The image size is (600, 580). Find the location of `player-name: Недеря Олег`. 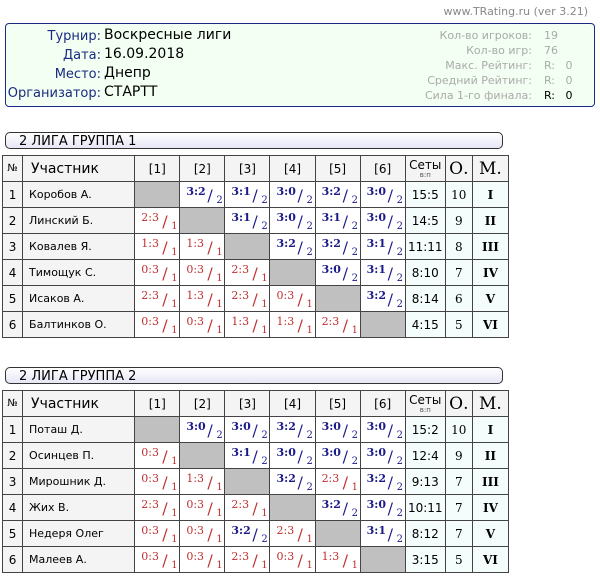

player-name: Недеря Олег is located at coordinates (79, 533).